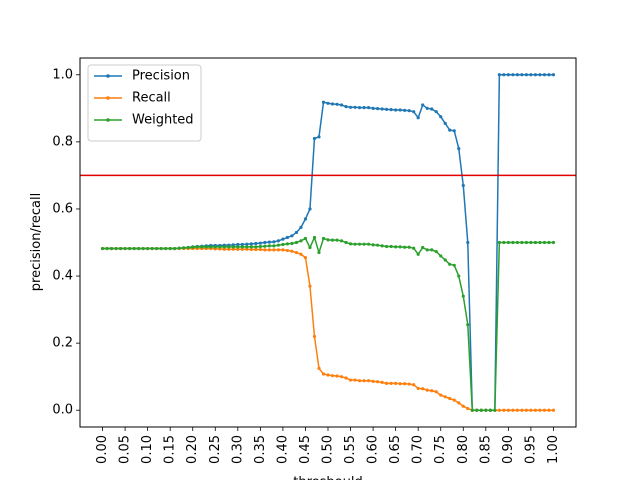  What do you see at coordinates (36, 242) in the screenshot?
I see `y-axis-label: precision/recall` at bounding box center [36, 242].